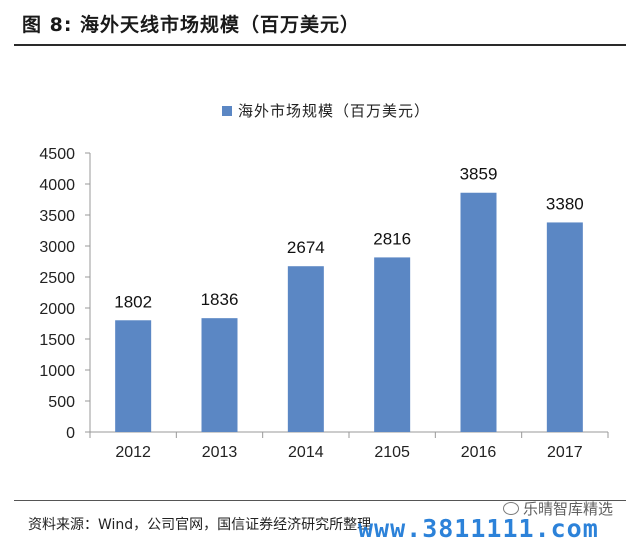 This screenshot has width=640, height=546. Describe the element at coordinates (57, 309) in the screenshot. I see `y-tick-label: 2000` at that location.